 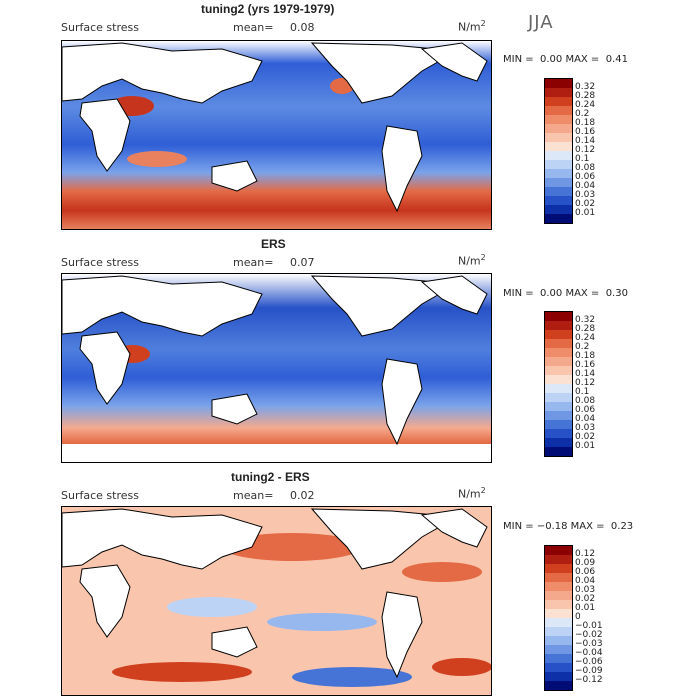 What do you see at coordinates (273, 244) in the screenshot?
I see `panel-title: ERS` at bounding box center [273, 244].